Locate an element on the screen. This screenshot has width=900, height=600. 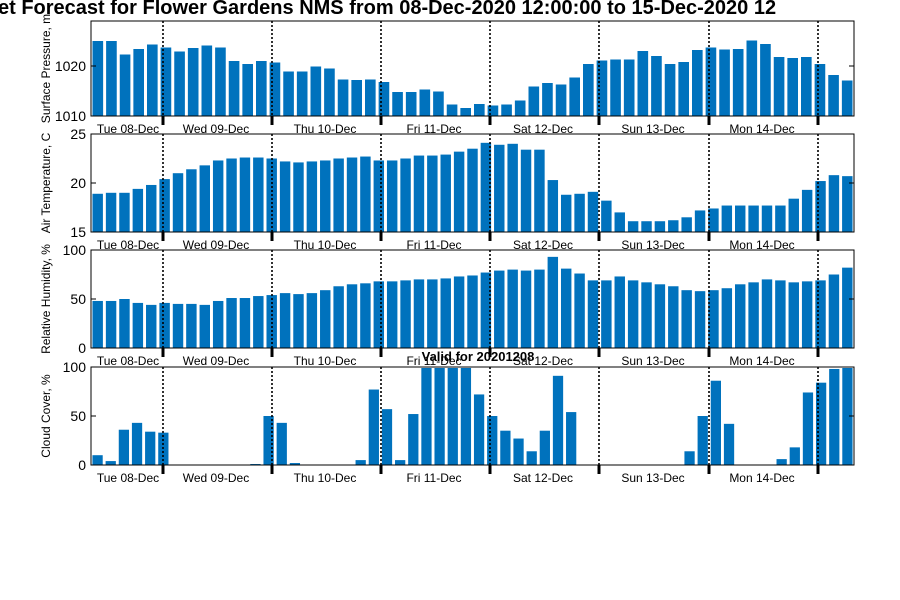
valid-label: Valid for 20201208 is located at coordinates (478, 356).